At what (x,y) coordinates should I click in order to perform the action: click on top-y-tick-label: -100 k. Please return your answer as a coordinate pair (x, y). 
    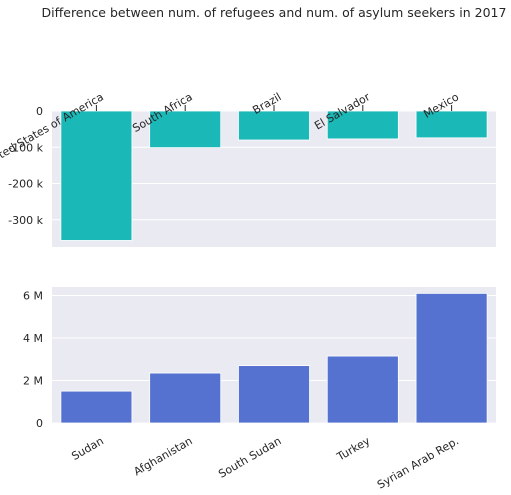
    Looking at the image, I should click on (25, 147).